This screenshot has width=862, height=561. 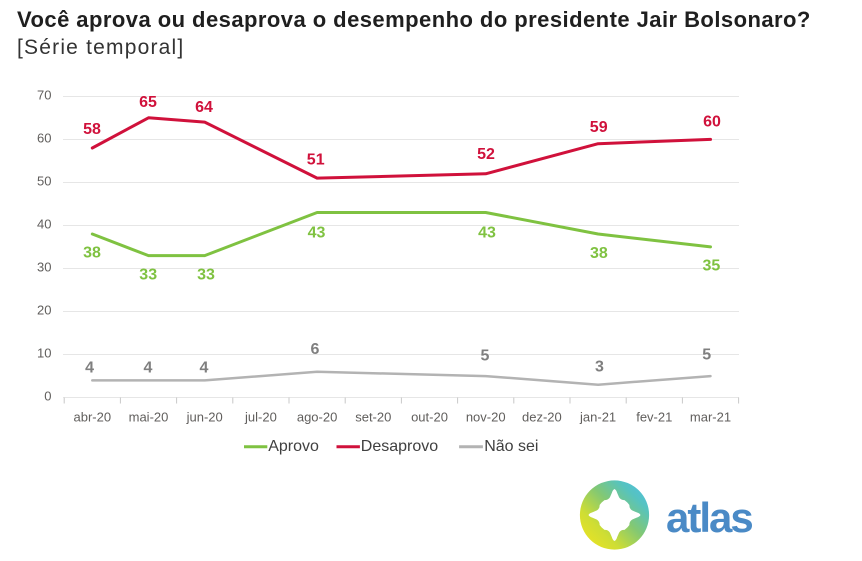 I want to click on svg-text: 35, so click(x=712, y=266).